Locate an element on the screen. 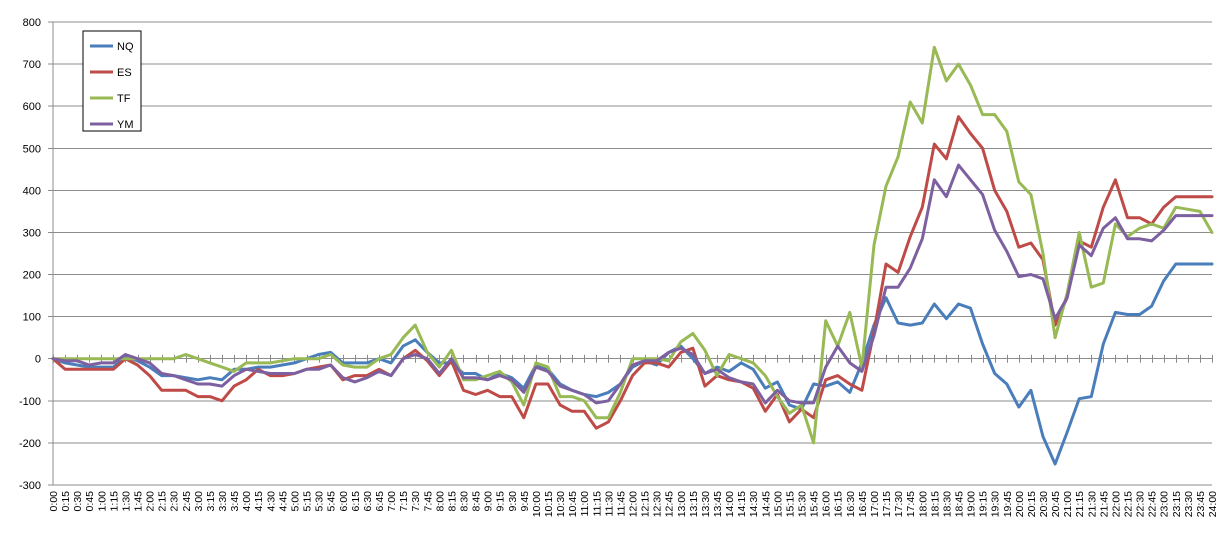 Image resolution: width=1231 pixels, height=551 pixels. x-tick-label: 19:30 is located at coordinates (996, 504).